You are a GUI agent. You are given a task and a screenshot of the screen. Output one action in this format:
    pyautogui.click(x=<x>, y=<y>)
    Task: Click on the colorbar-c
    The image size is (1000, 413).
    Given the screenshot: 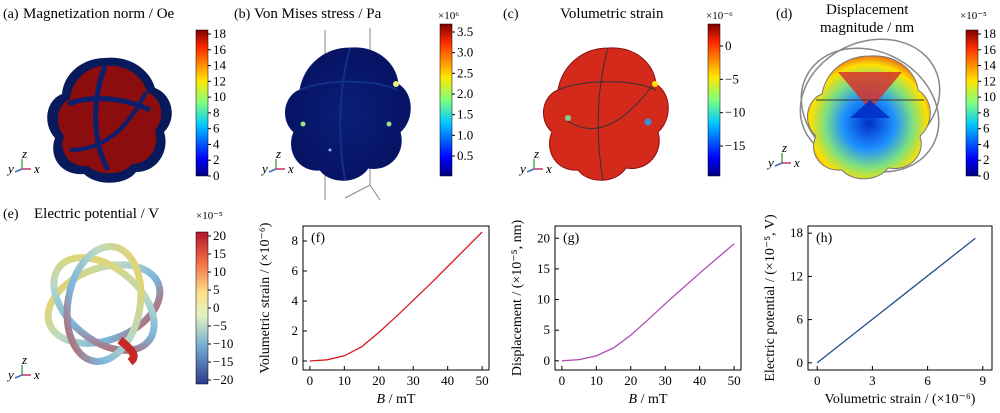 What is the action you would take?
    pyautogui.click(x=714, y=100)
    